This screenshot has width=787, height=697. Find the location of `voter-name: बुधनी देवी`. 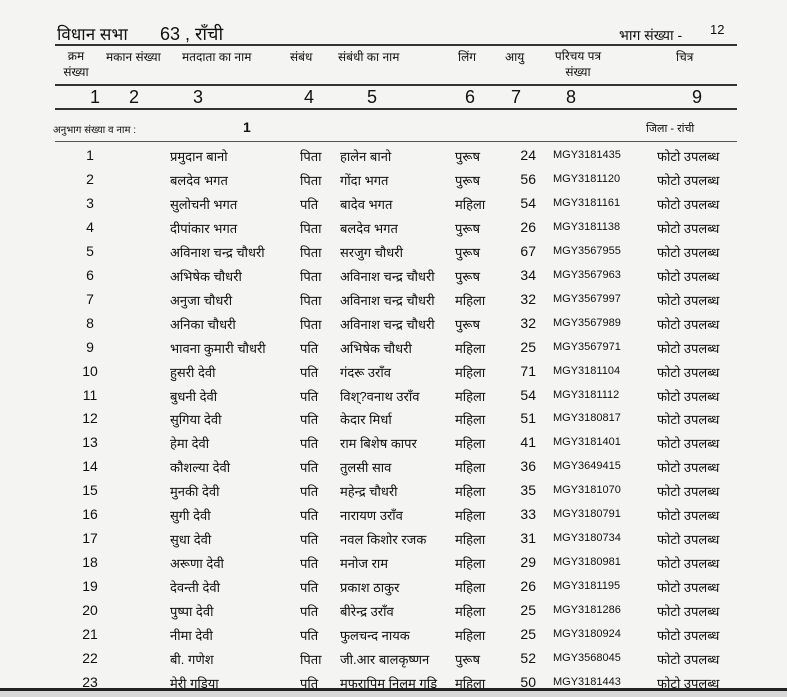

voter-name: बुधनी देवी is located at coordinates (194, 396).